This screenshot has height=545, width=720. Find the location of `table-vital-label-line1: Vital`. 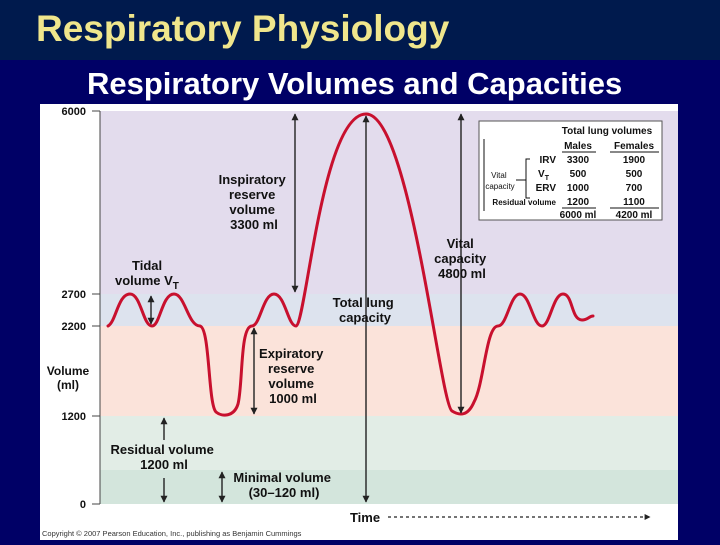

table-vital-label-line1: Vital is located at coordinates (499, 175).